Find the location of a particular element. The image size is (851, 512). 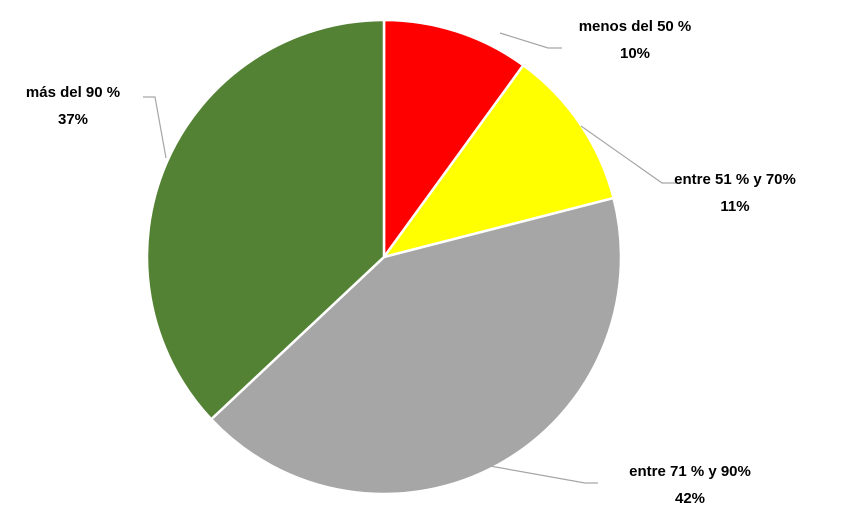

data-label-name: más del 90 % is located at coordinates (73, 92).